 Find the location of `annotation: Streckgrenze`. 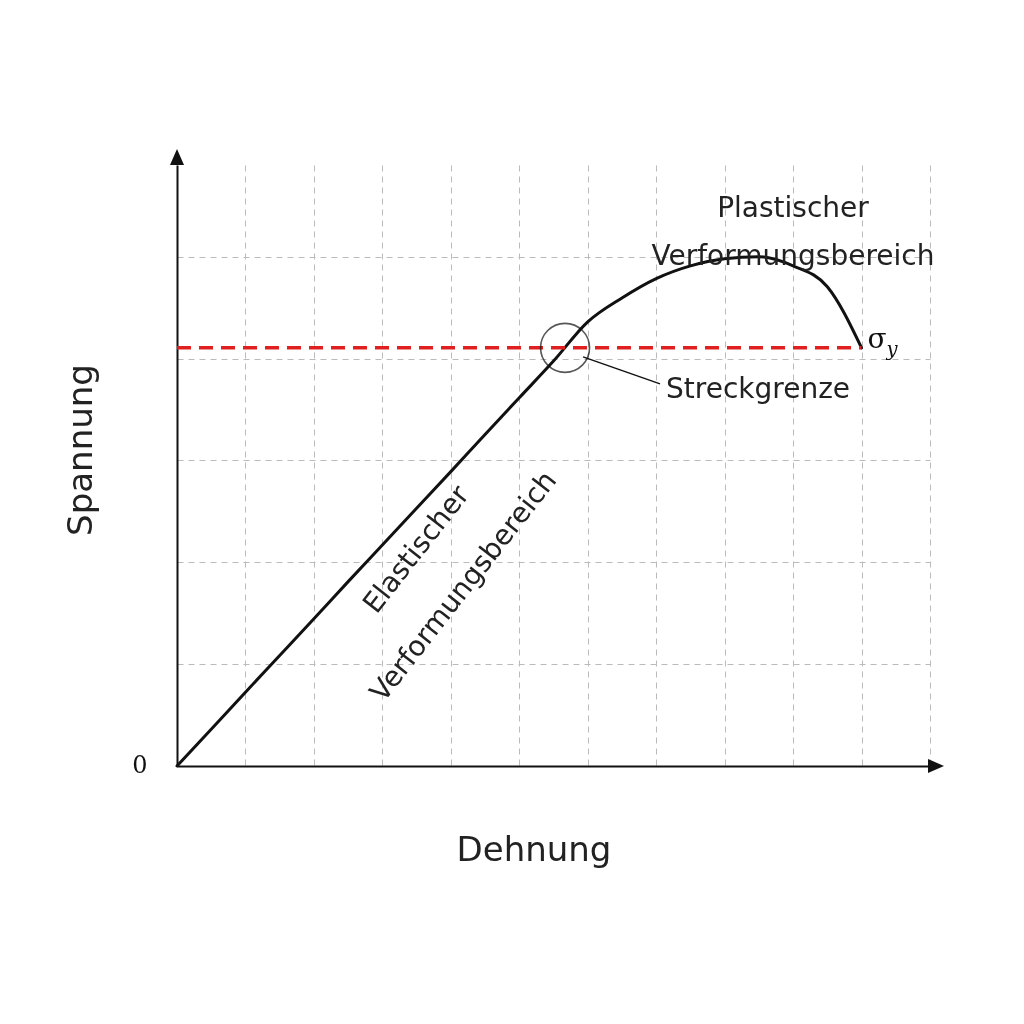

annotation: Streckgrenze is located at coordinates (758, 388).